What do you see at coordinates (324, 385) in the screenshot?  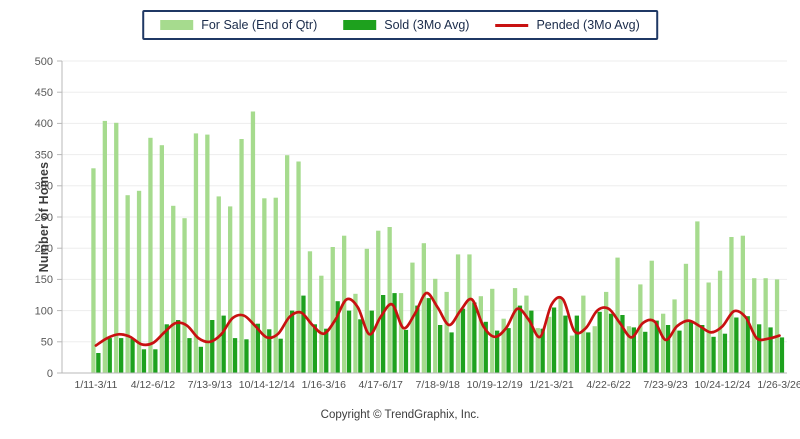 I see `svg-text: 1/16-3/16` at bounding box center [324, 385].